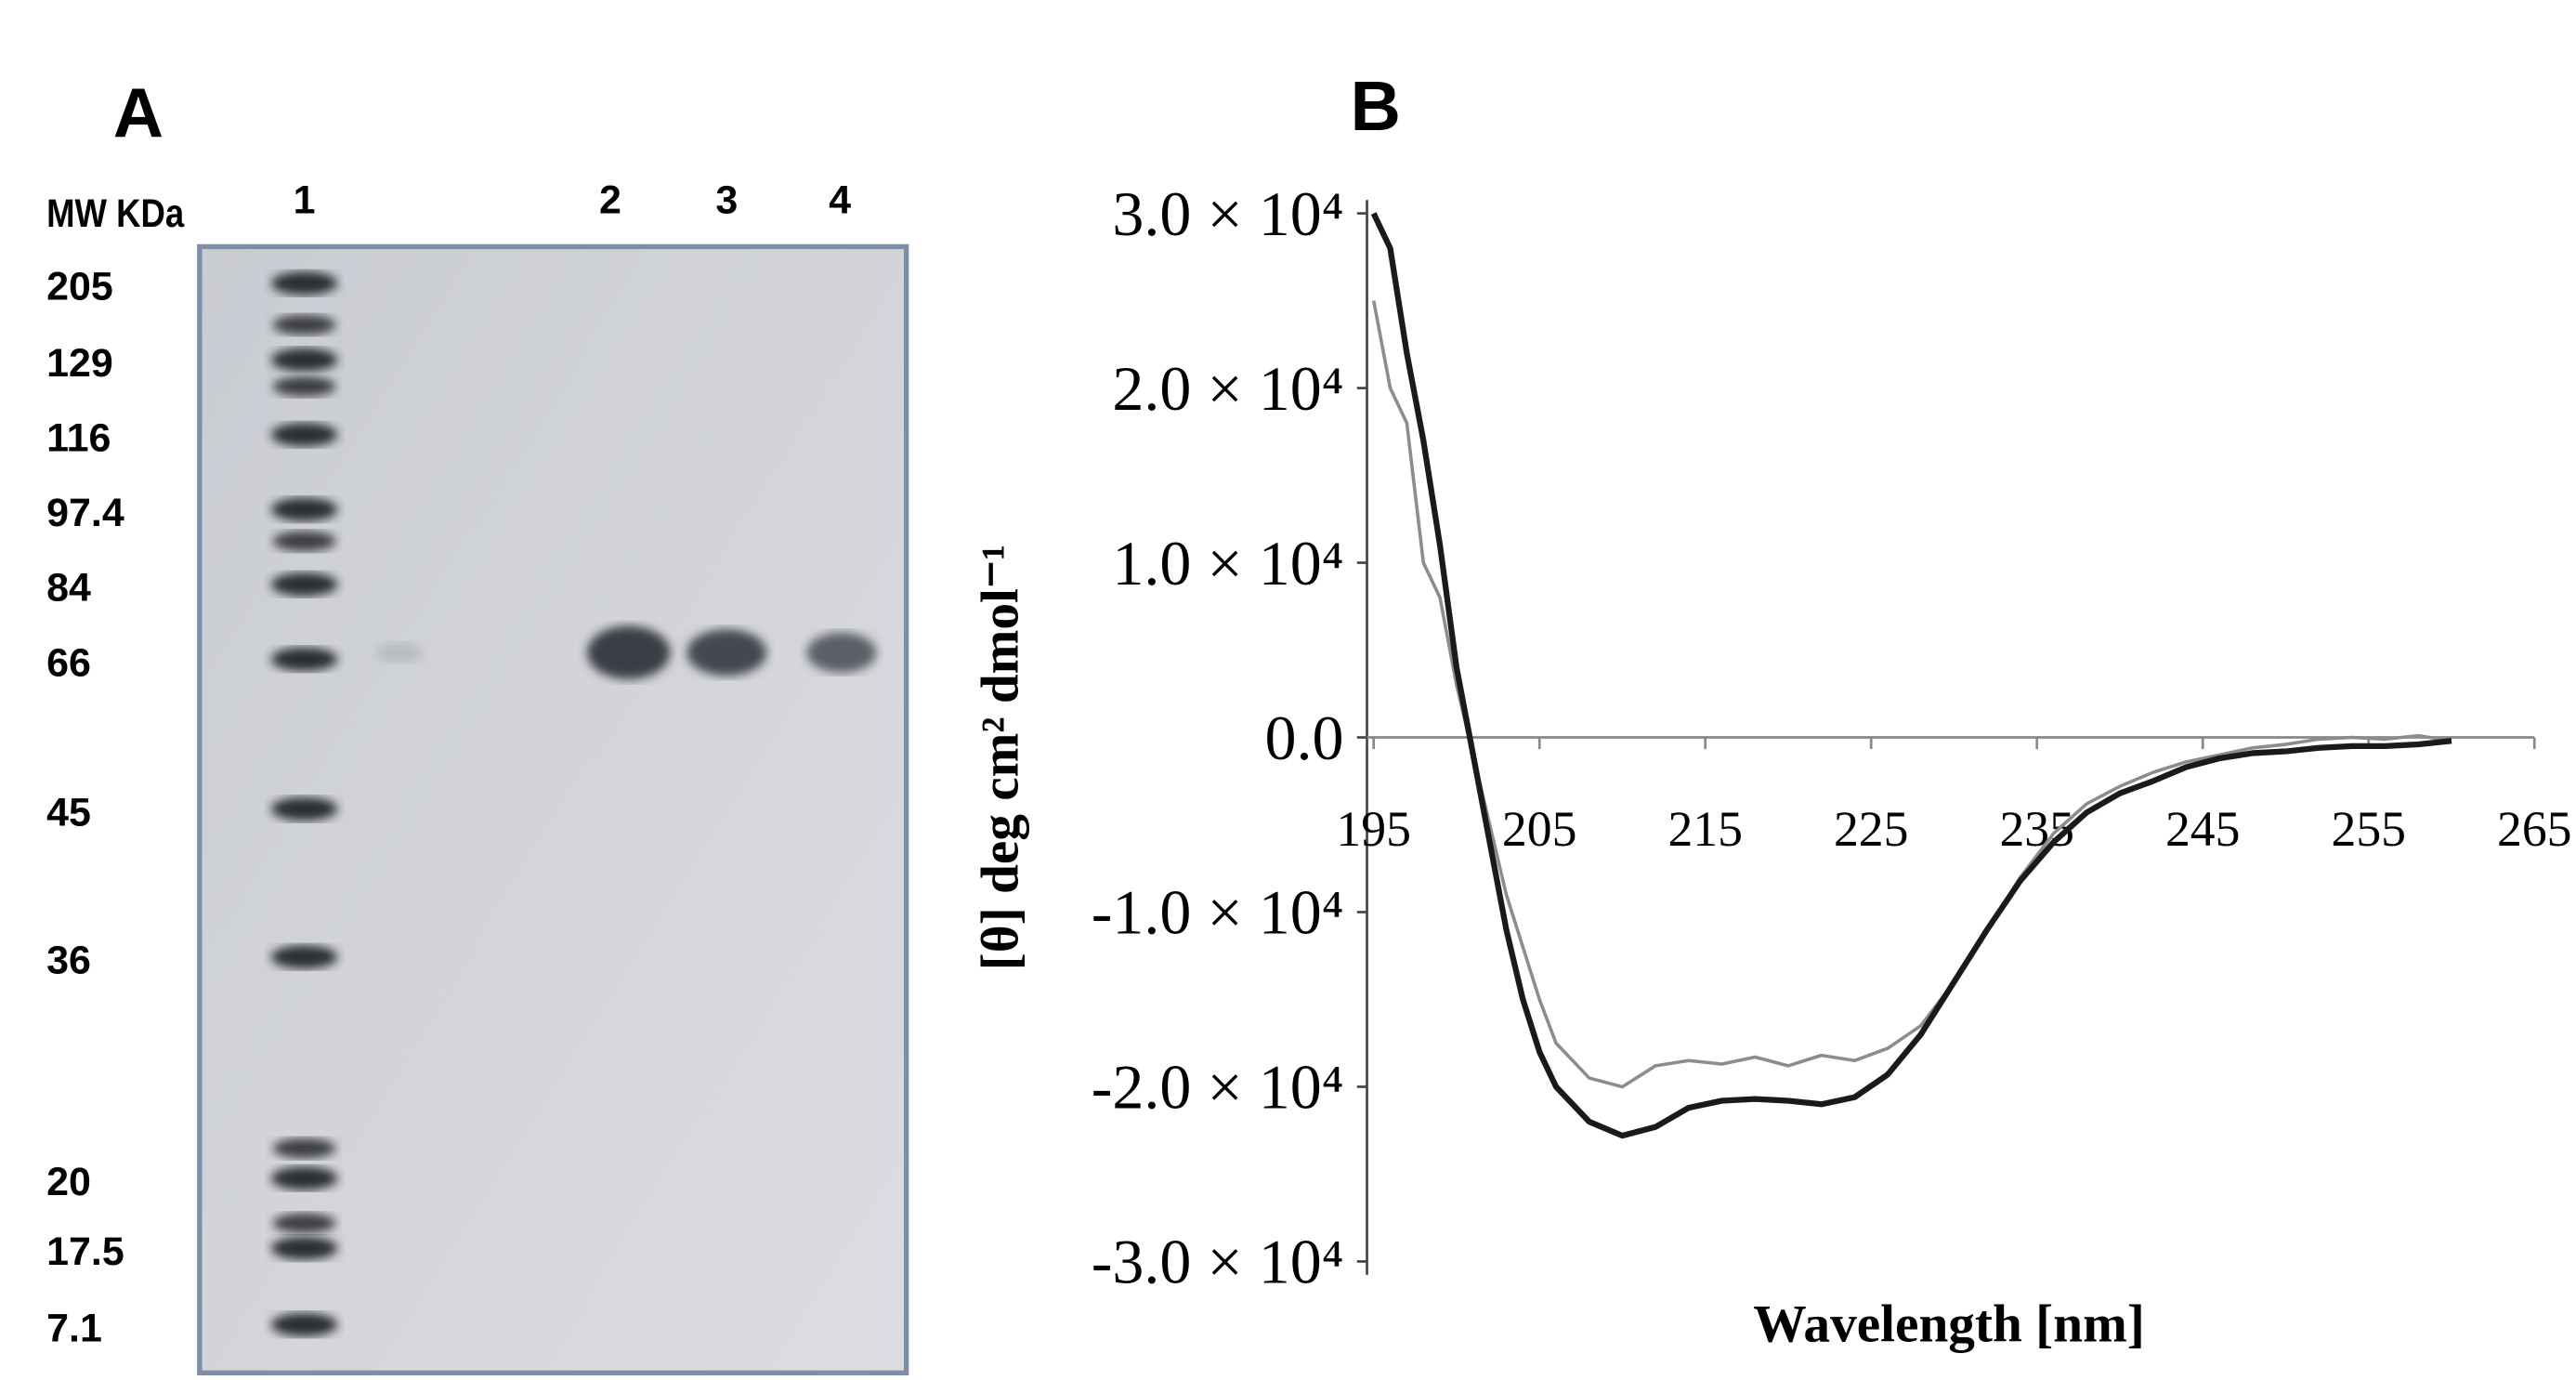 The image size is (2576, 1380). What do you see at coordinates (68, 961) in the screenshot?
I see `marker-label: 36` at bounding box center [68, 961].